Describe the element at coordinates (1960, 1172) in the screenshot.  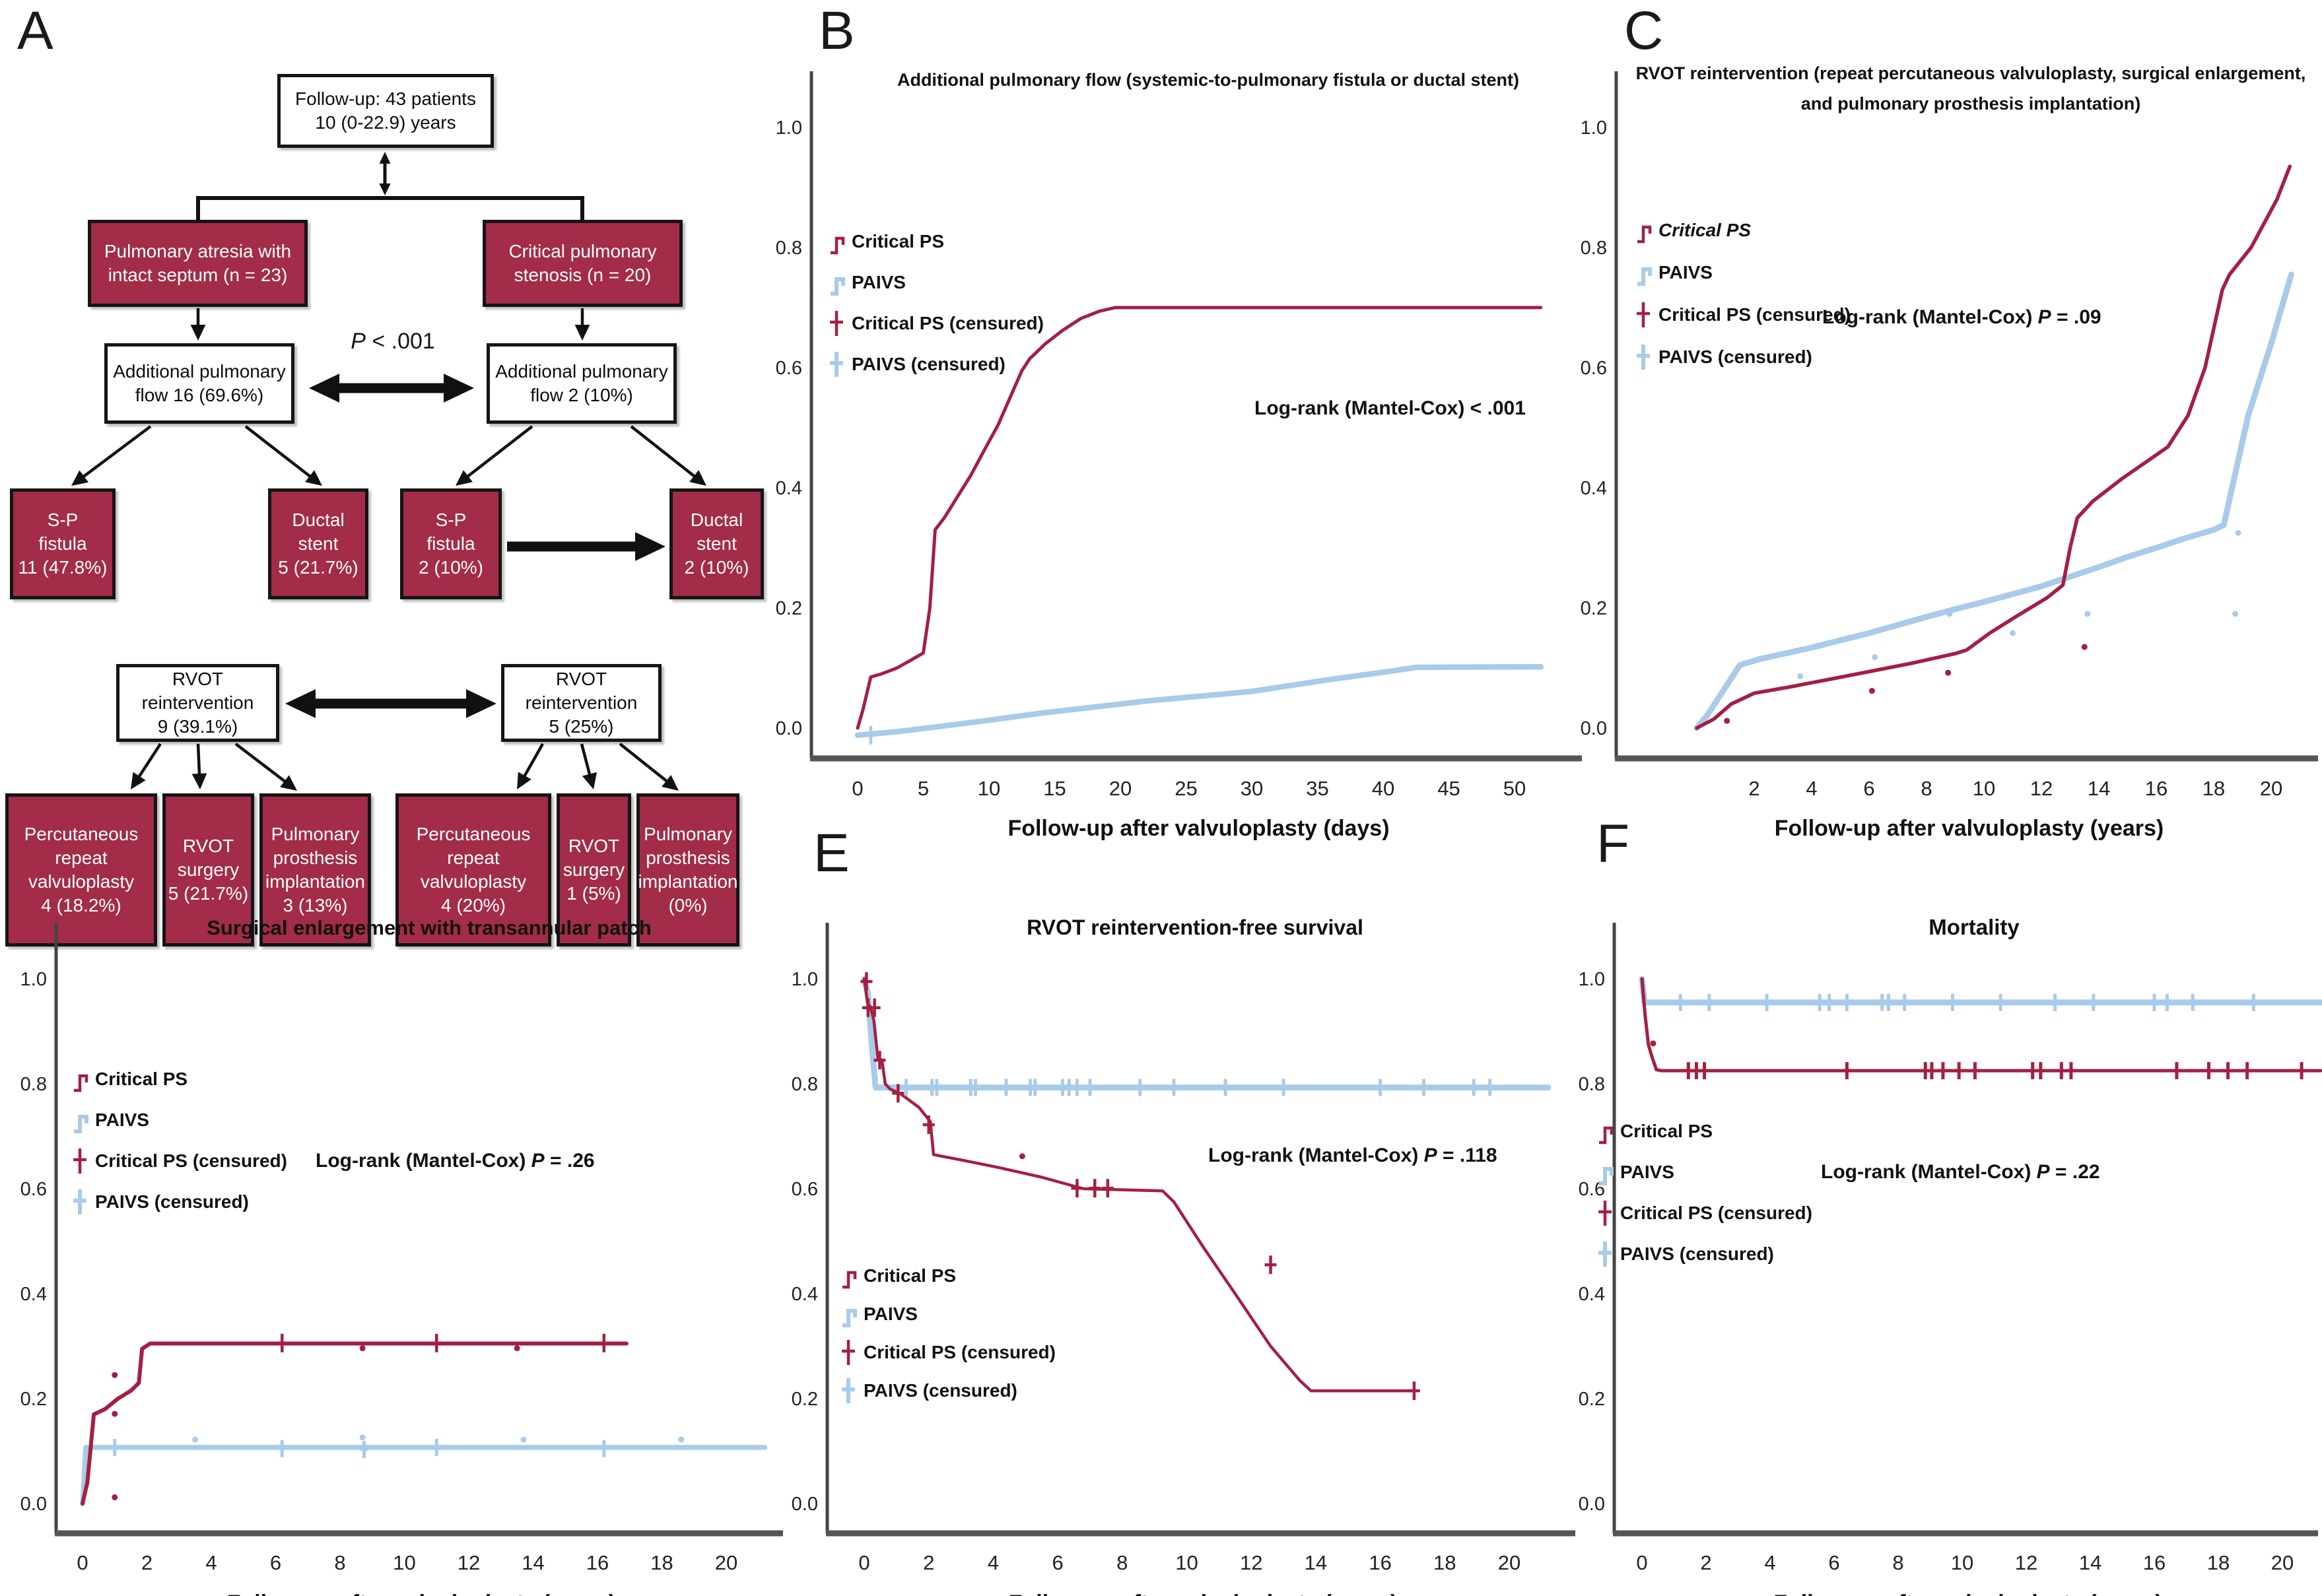
I see `log-rank-p-label: Log-rank (Mantel-Cox) P = .22` at that location.